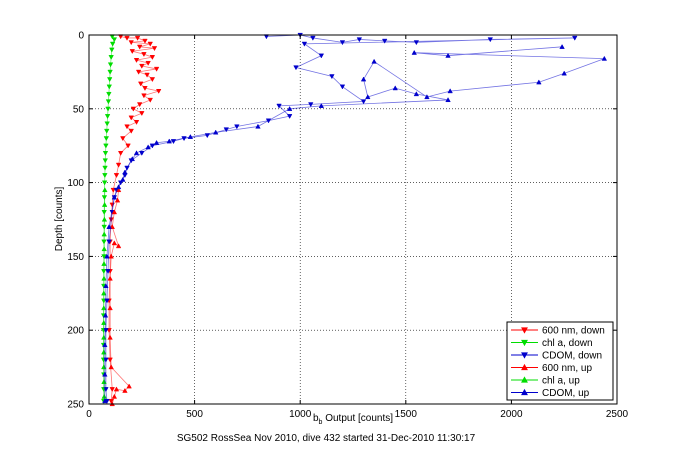 This screenshot has height=454, width=681. Describe the element at coordinates (573, 331) in the screenshot. I see `legend-entry: 600 nm, down` at that location.